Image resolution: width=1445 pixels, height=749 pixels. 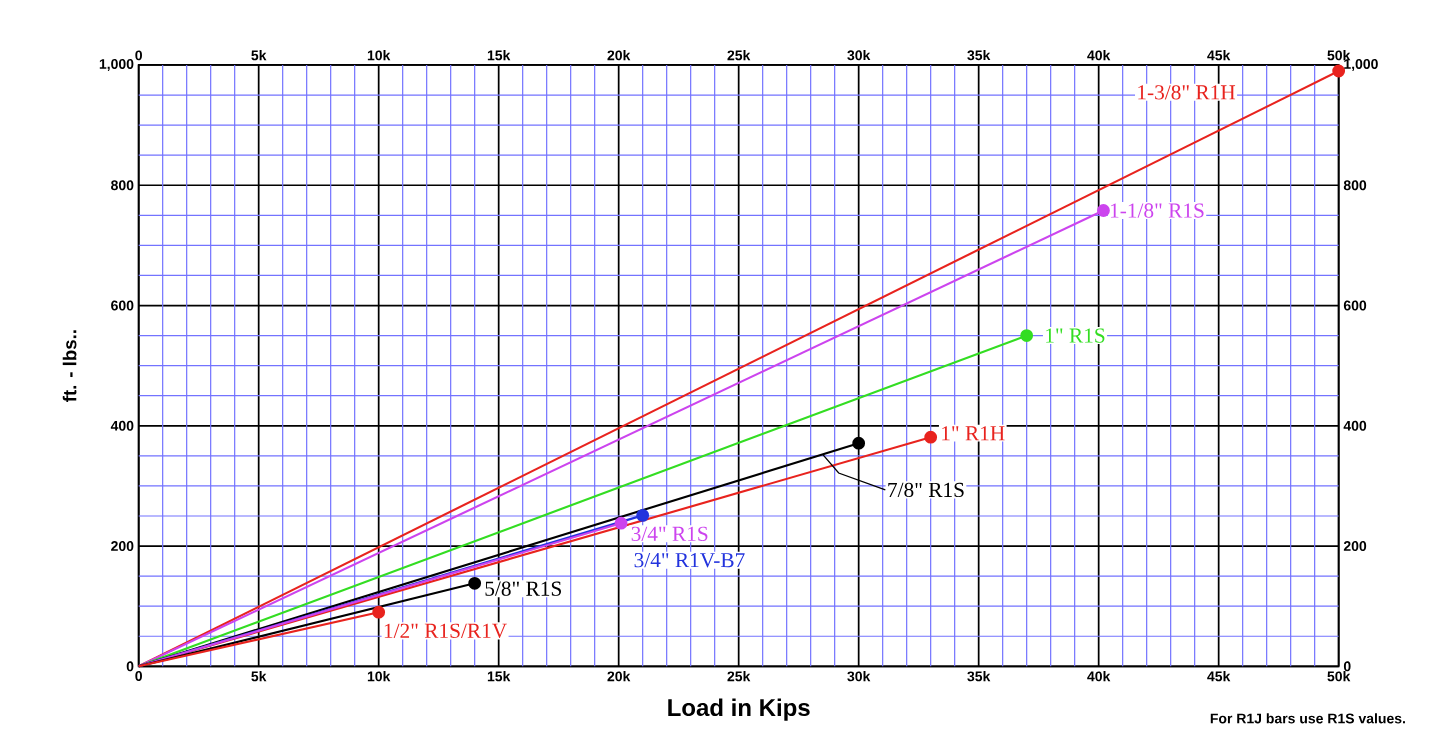 I want to click on x-axis-title: Load in Kips, so click(x=739, y=709).